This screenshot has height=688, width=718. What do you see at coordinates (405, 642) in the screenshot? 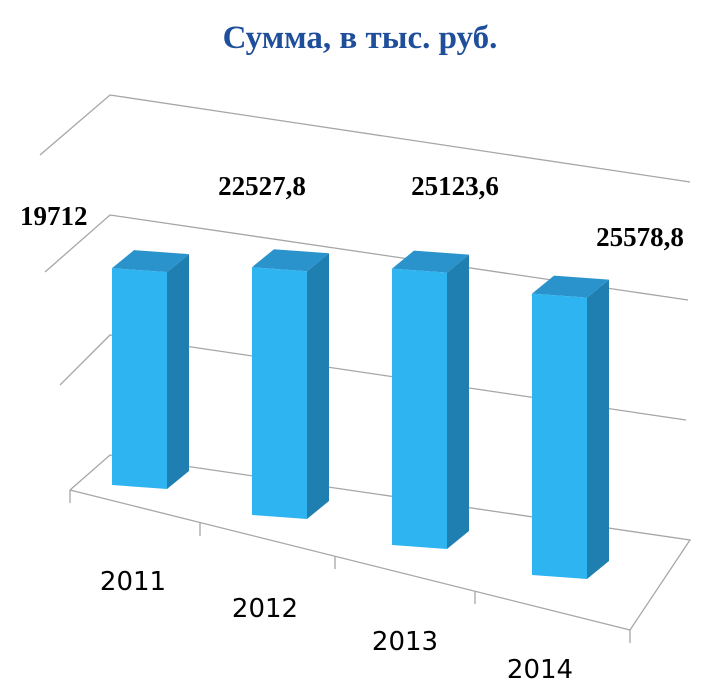
I see `x-tick-label: 2013` at bounding box center [405, 642].